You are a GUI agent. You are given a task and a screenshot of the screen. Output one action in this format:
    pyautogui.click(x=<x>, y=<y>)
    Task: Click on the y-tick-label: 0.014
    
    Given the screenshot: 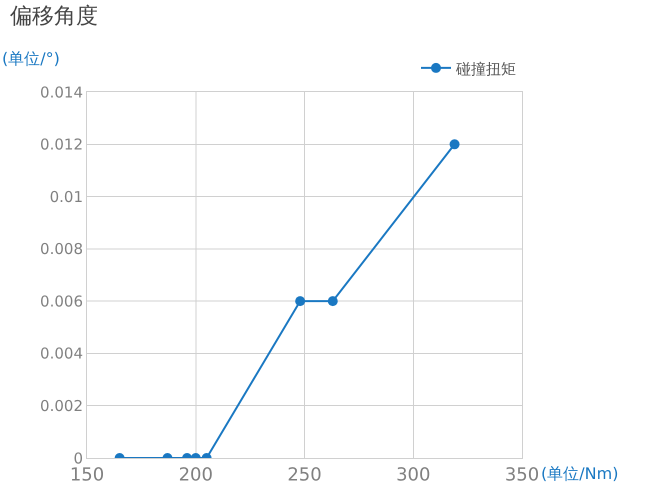 What is the action you would take?
    pyautogui.click(x=61, y=92)
    